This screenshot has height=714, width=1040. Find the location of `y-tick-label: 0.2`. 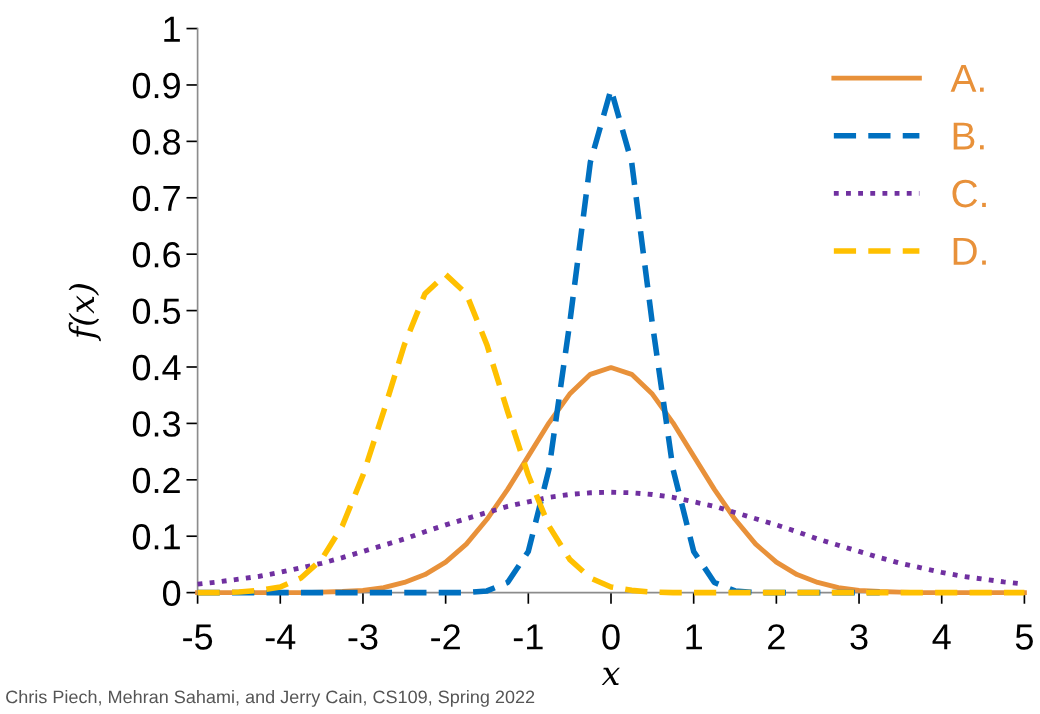

y-tick-label: 0.2 is located at coordinates (156, 480).